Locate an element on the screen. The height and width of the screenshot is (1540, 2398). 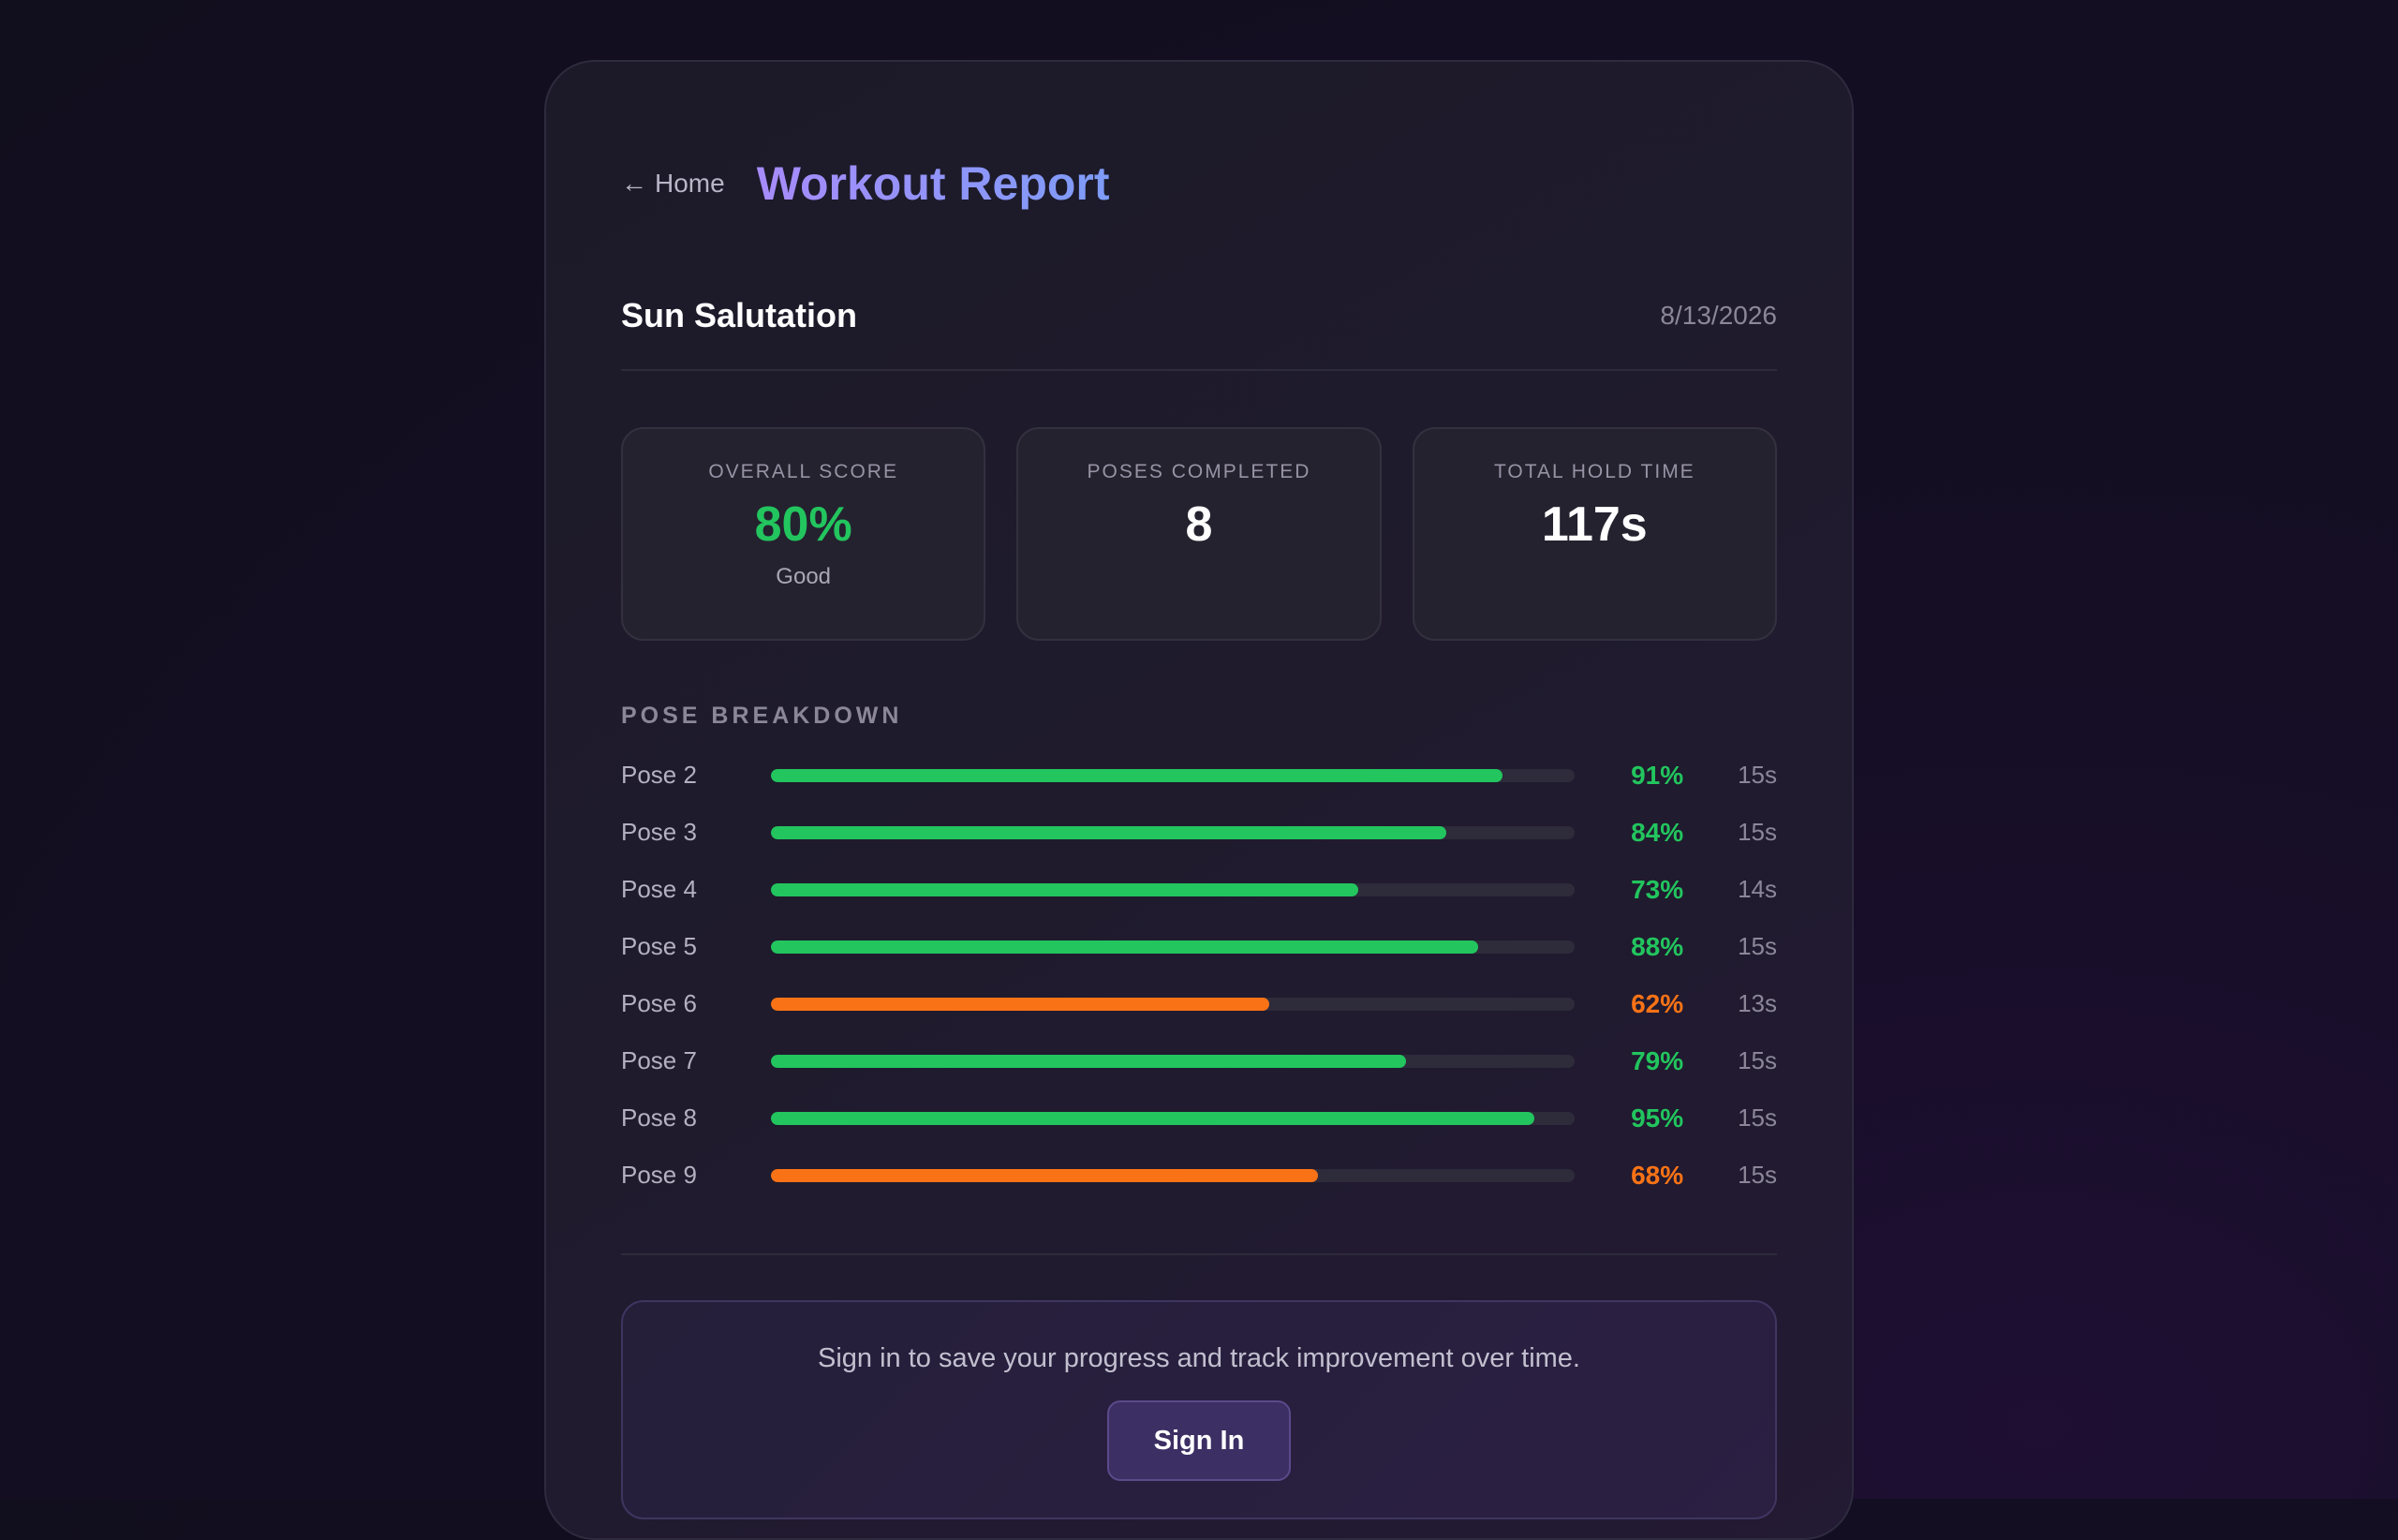
pose-score: 91% is located at coordinates (1657, 775).